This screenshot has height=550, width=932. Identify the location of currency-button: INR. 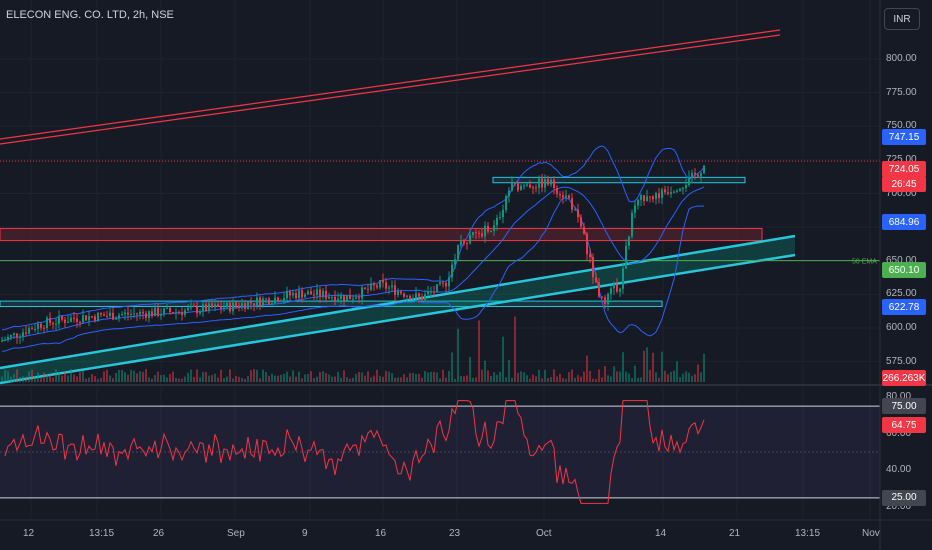
(902, 19).